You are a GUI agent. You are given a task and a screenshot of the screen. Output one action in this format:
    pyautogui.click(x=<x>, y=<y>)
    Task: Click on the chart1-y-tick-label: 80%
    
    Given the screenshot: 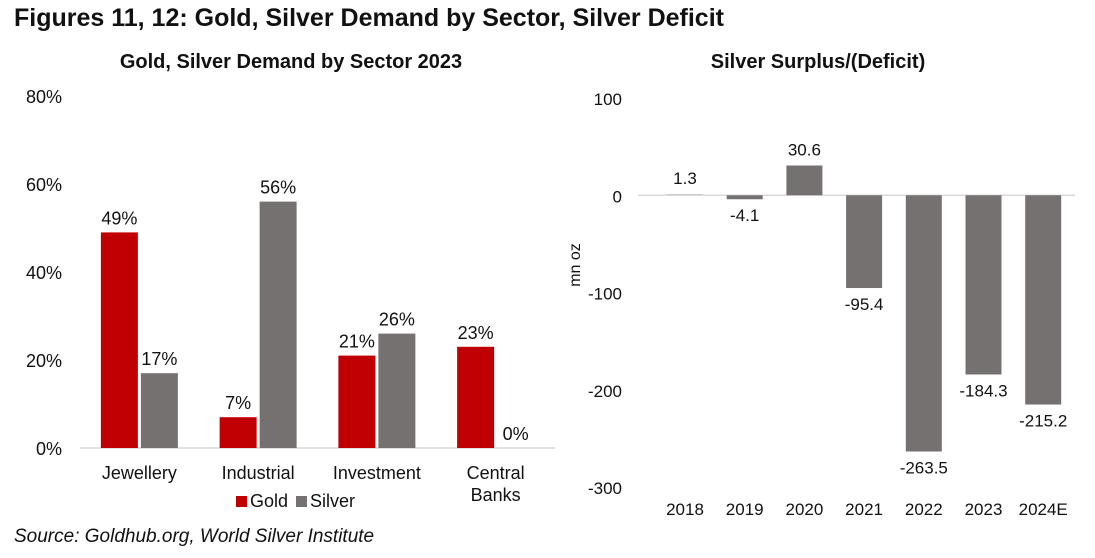 What is the action you would take?
    pyautogui.click(x=44, y=97)
    